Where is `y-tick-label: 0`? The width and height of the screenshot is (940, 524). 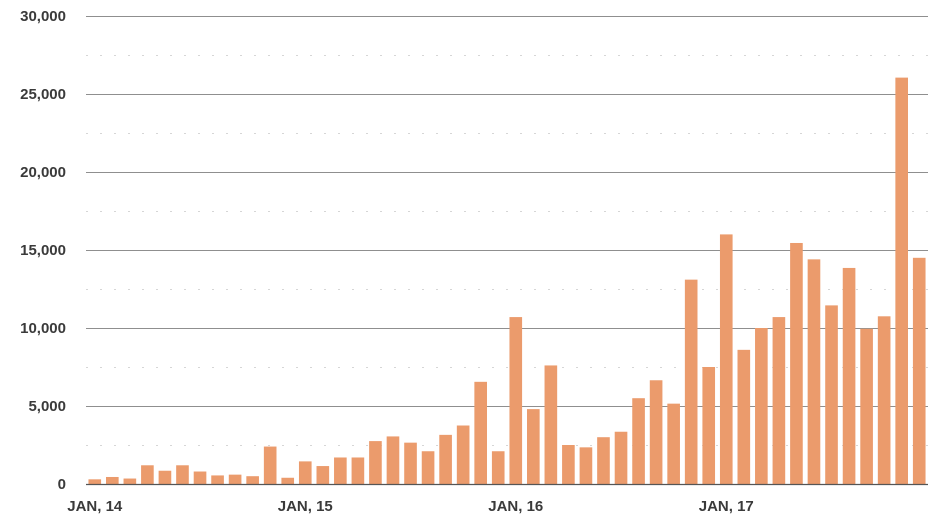 y-tick-label: 0 is located at coordinates (62, 484).